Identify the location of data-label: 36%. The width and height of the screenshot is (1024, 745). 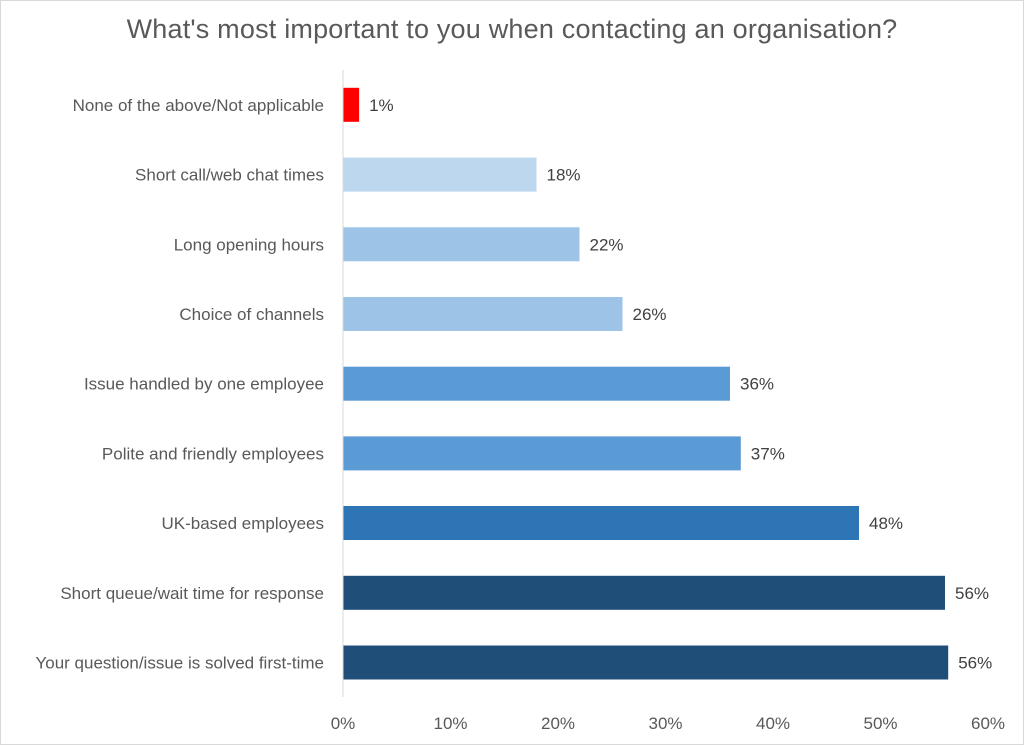
(757, 384).